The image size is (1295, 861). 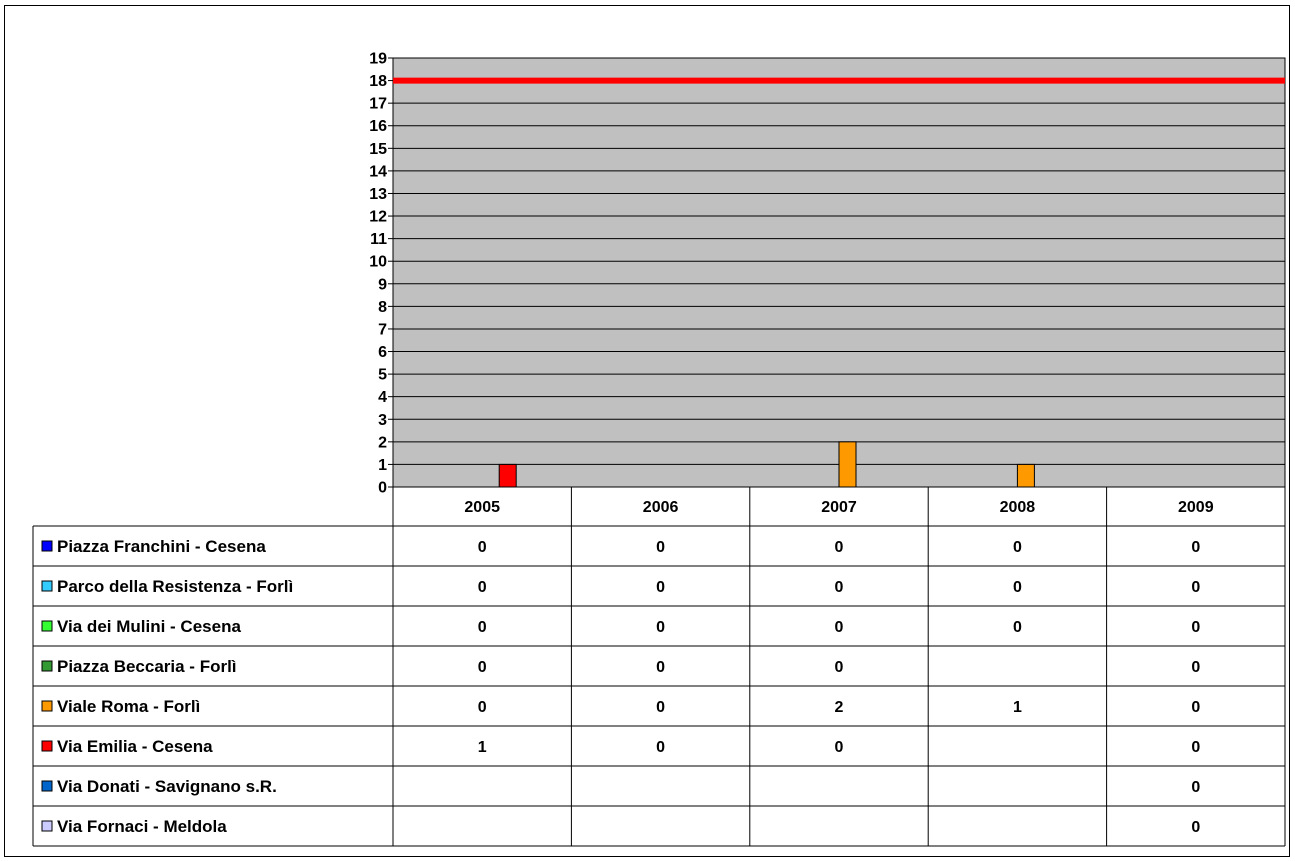 What do you see at coordinates (161, 546) in the screenshot?
I see `legend-label: Piazza Franchini - Cesena` at bounding box center [161, 546].